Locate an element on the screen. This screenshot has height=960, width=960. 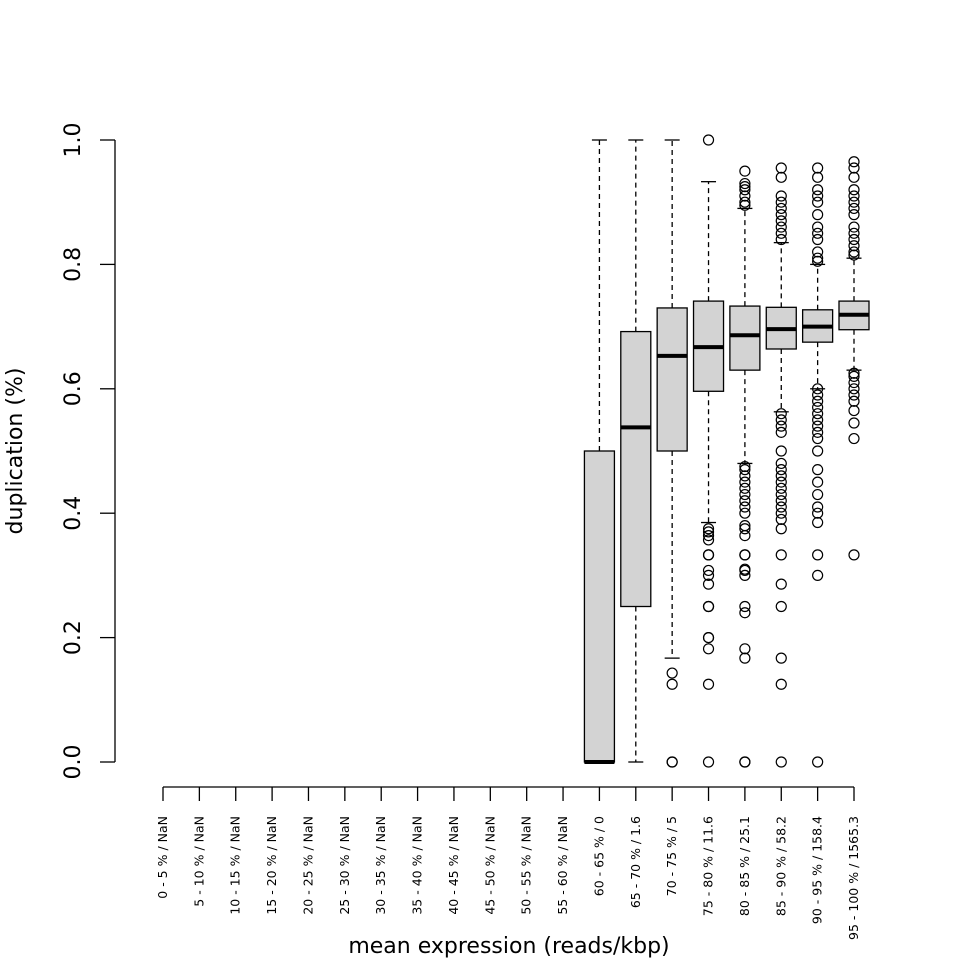
x-tick-label: 60 - 65 % / 0 is located at coordinates (598, 856).